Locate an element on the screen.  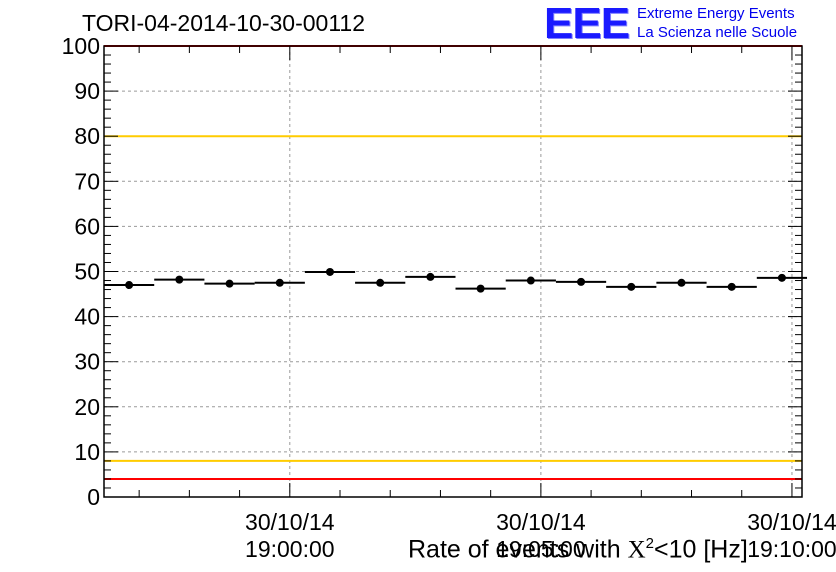
y-tick-label: 10 is located at coordinates (87, 452).